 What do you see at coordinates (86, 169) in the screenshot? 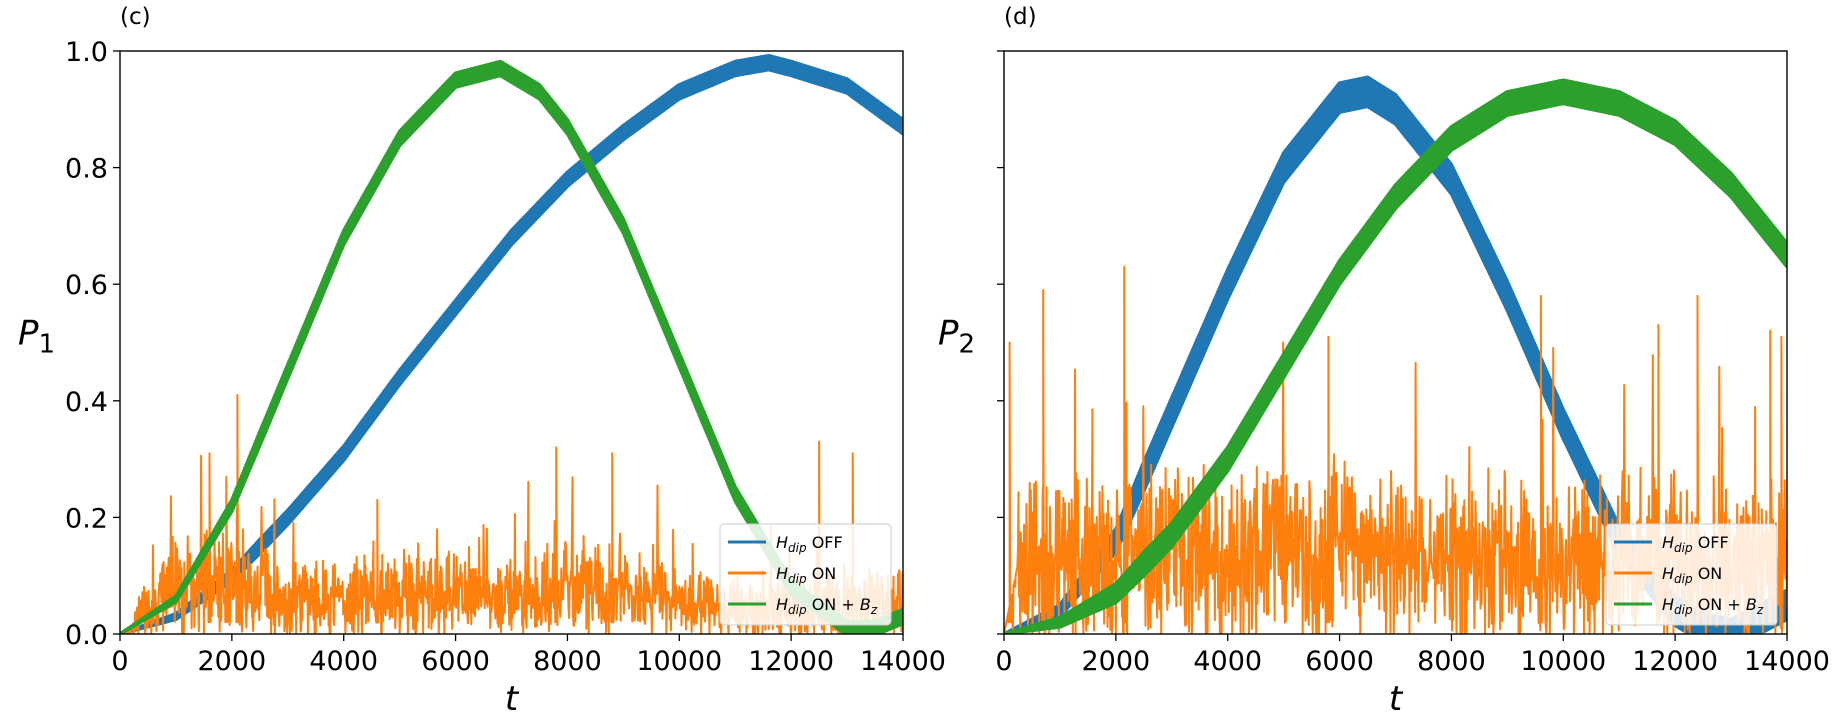
I see `y-tick-label: 0.8` at bounding box center [86, 169].